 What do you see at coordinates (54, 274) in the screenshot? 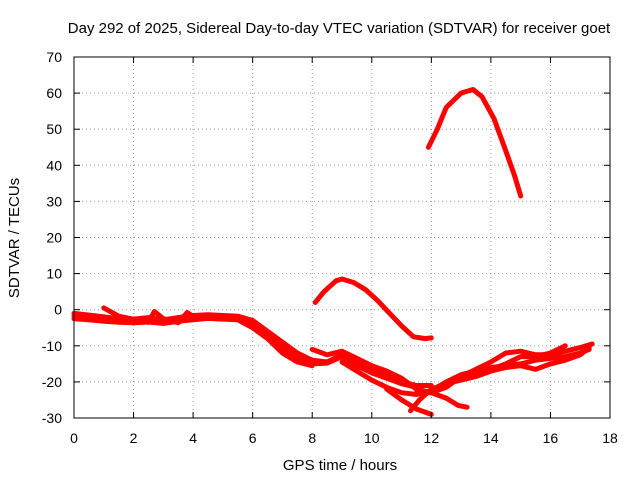
I see `y-tick-label: 10` at bounding box center [54, 274].